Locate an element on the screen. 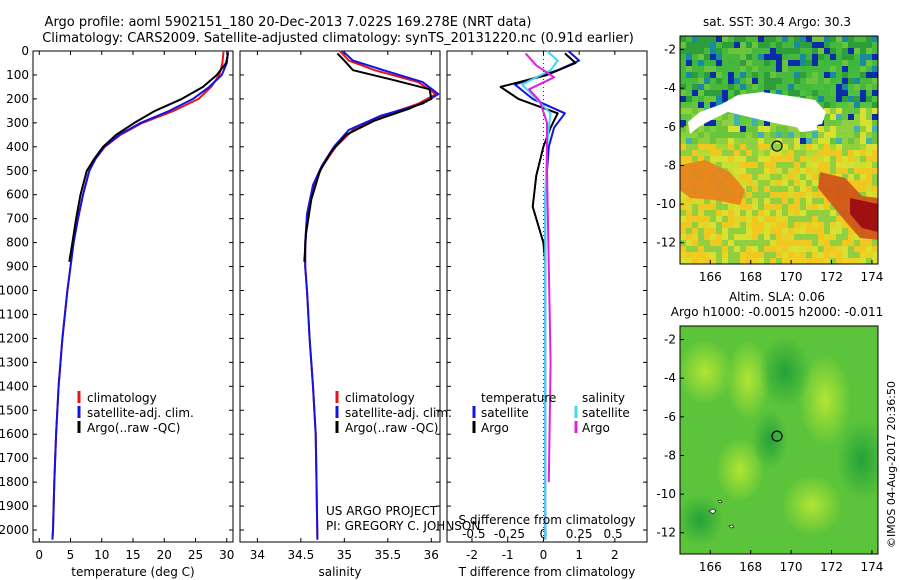 The image size is (900, 580). map-x-tick-label: 172 is located at coordinates (831, 277).